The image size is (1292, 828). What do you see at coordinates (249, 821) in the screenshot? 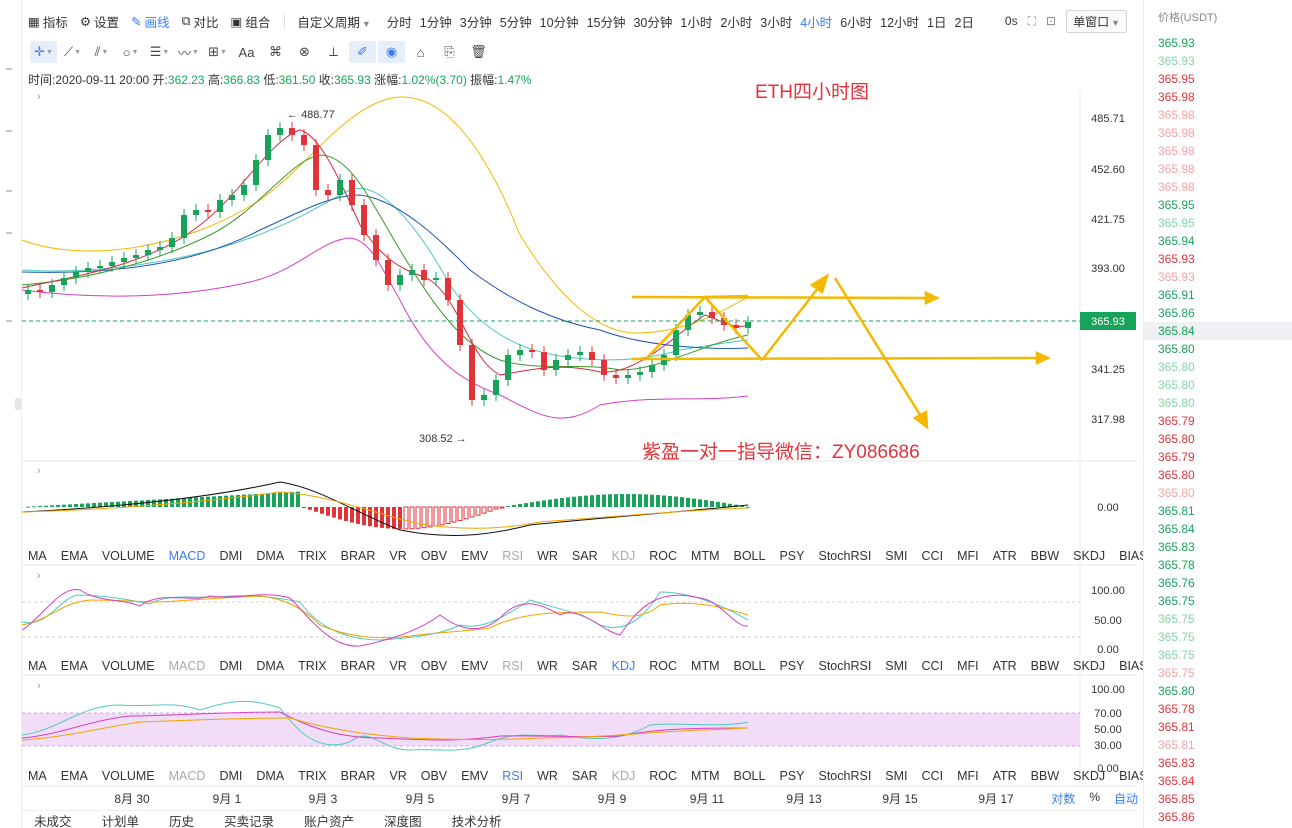
I see `bottom-tab: 买卖记录` at bounding box center [249, 821].